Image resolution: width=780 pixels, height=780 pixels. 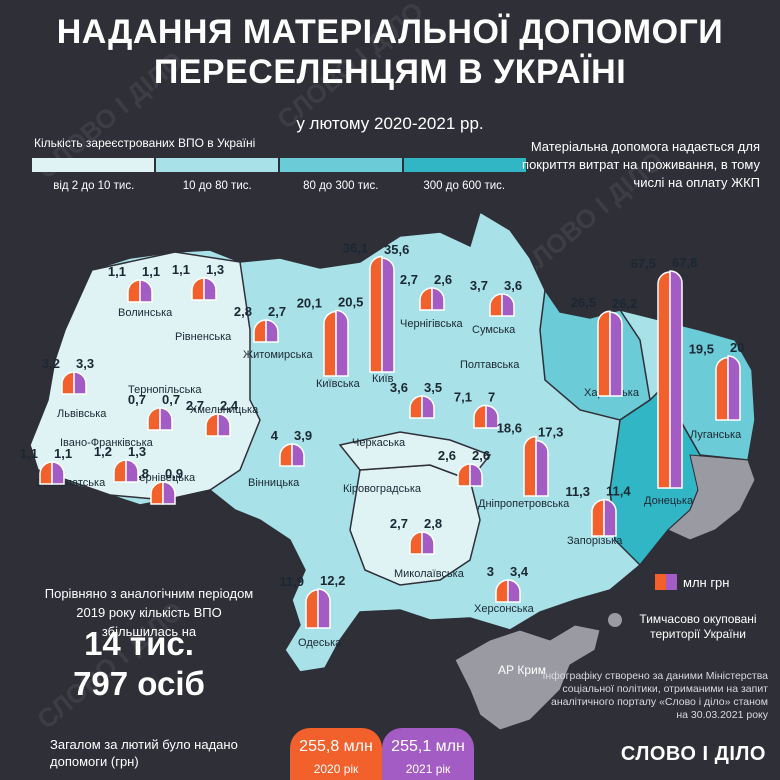 I want to click on value-2021: 12,2, so click(x=332, y=580).